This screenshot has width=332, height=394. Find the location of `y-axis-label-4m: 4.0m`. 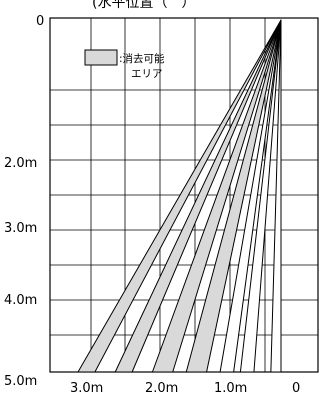

y-axis-label-4m: 4.0m is located at coordinates (20, 300).